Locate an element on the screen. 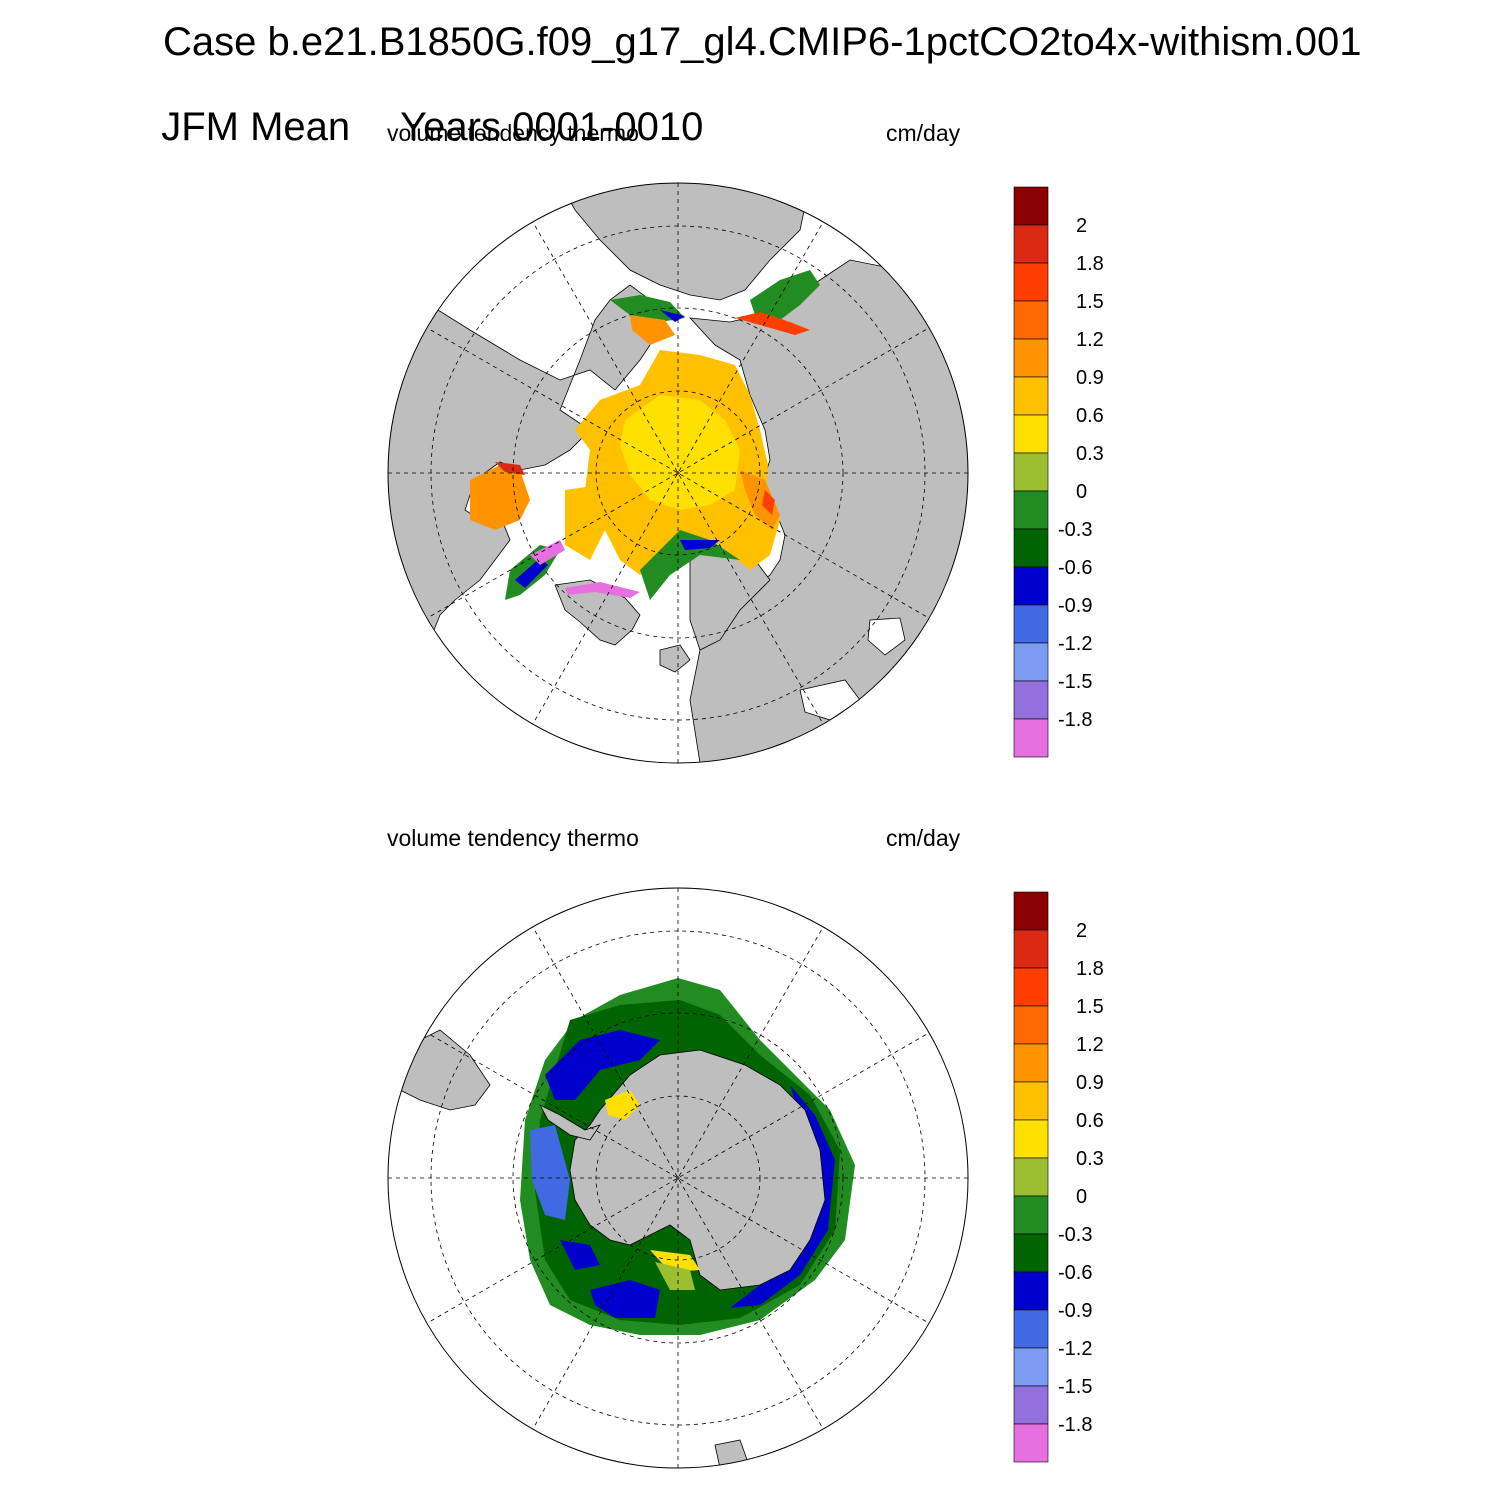  north-colorbar-tick-label: 0.9 is located at coordinates (1090, 378).